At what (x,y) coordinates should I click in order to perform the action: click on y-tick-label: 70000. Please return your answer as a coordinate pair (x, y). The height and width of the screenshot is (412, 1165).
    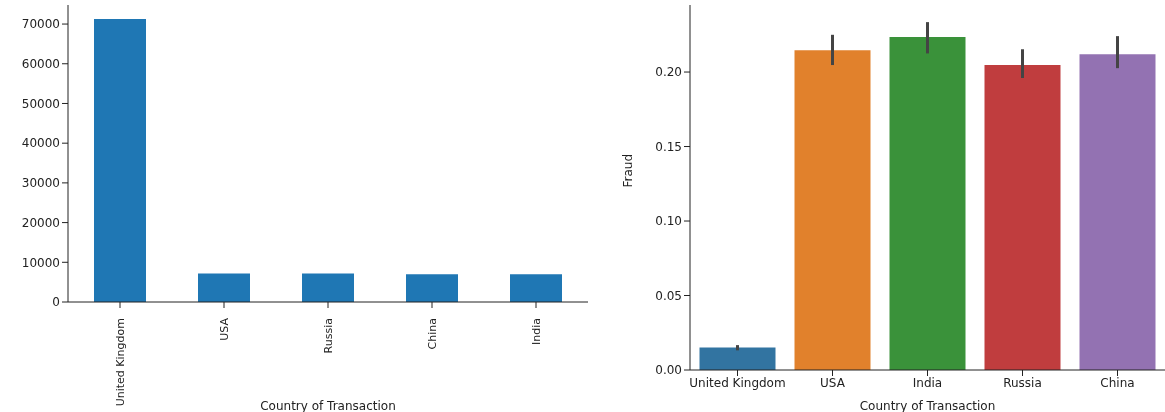
    Looking at the image, I should click on (40, 24).